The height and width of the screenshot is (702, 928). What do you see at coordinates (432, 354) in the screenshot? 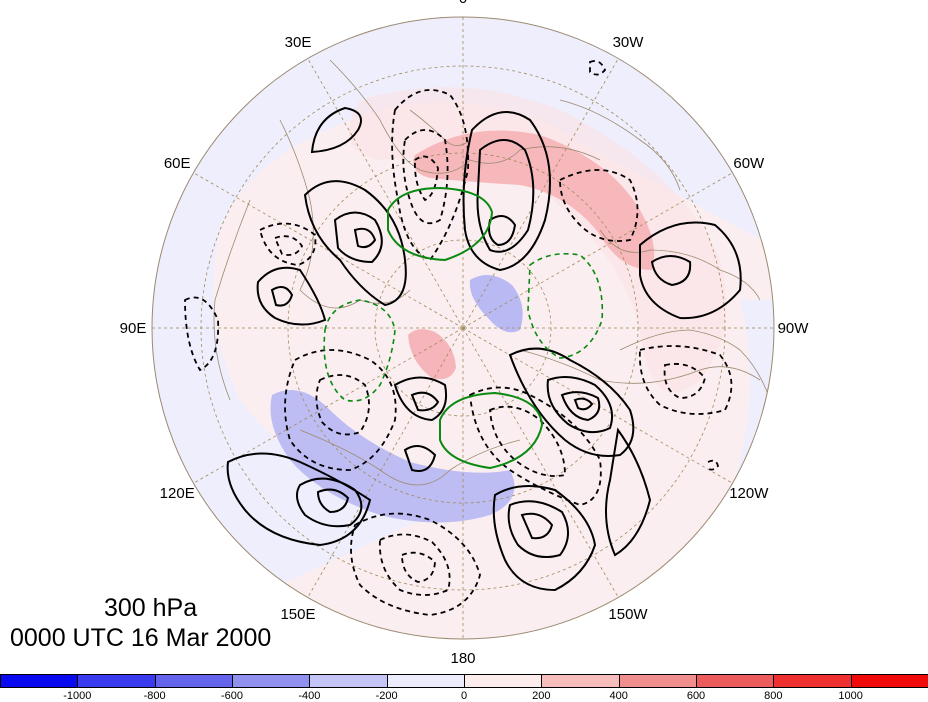
I see `shading-red-anomaly-center` at bounding box center [432, 354].